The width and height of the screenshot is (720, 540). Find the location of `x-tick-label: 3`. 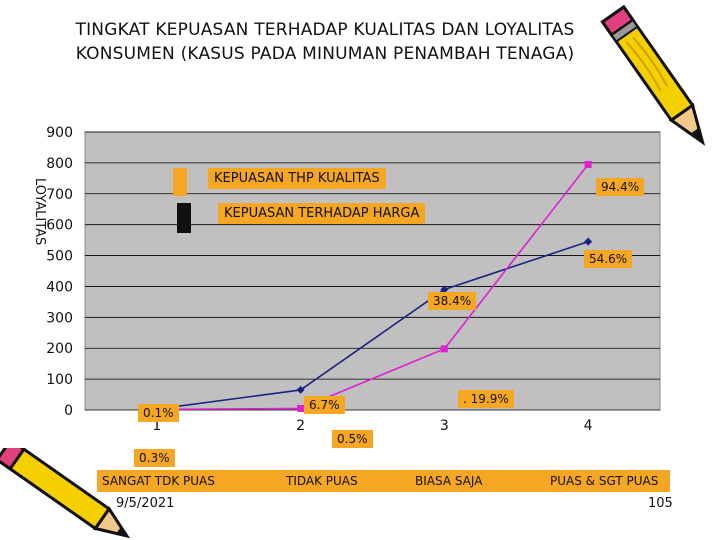

x-tick-label: 3 is located at coordinates (444, 426).